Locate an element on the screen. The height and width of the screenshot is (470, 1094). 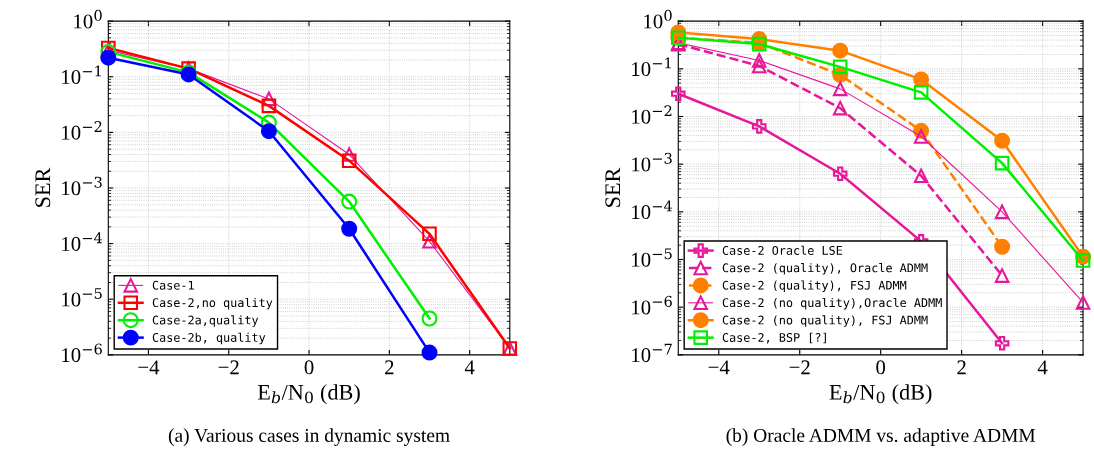
legend-label: Case-2 Oracle LSE is located at coordinates (782, 250).